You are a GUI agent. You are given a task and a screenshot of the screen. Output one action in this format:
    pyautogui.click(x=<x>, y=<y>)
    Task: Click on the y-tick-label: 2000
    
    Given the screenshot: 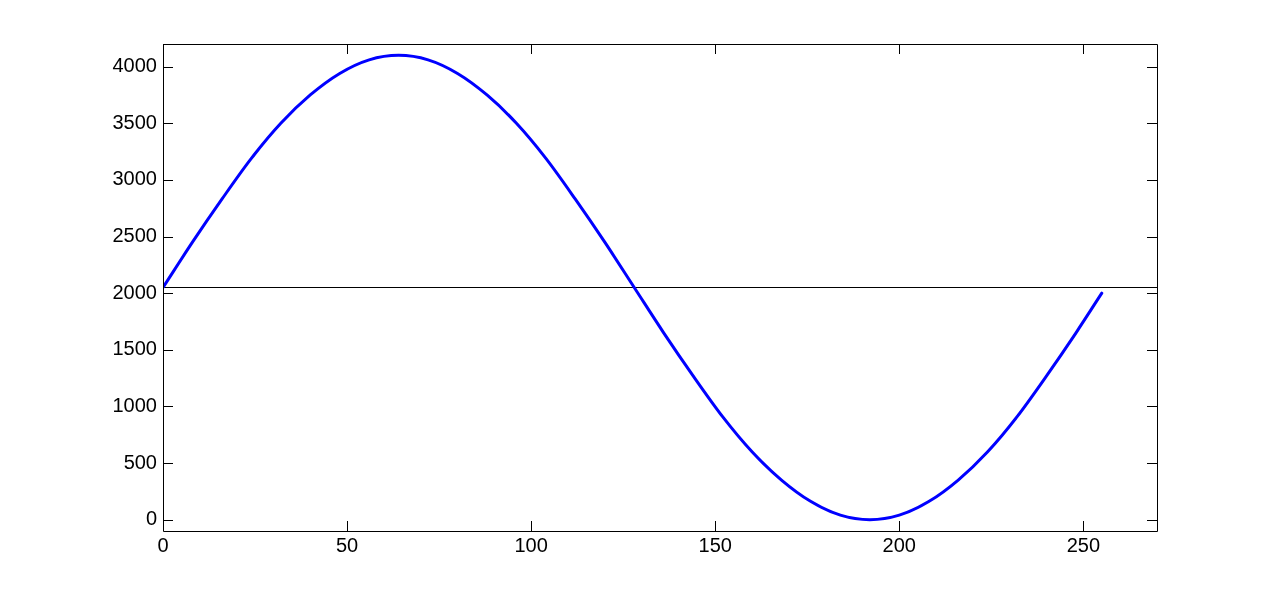 What is the action you would take?
    pyautogui.click(x=134, y=291)
    